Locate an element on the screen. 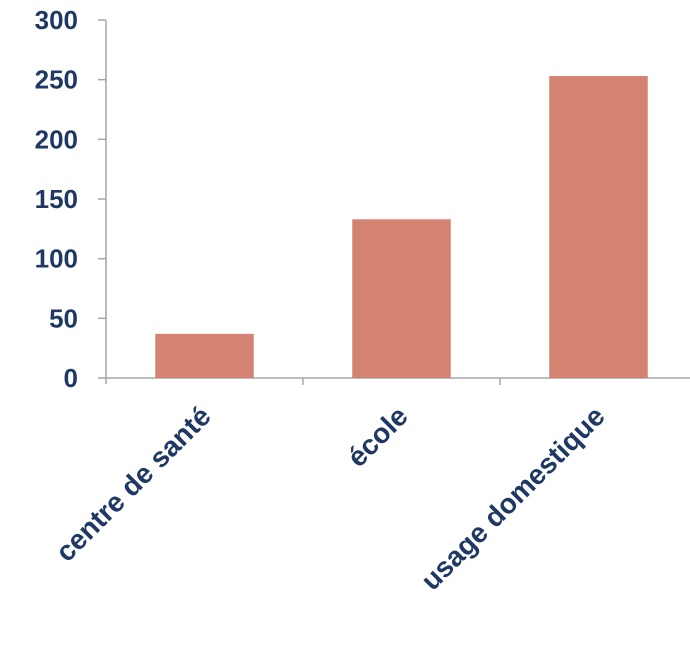 This screenshot has height=656, width=690. y-tick-labels: 0 50 100 150 200 250 300 is located at coordinates (56, 199).